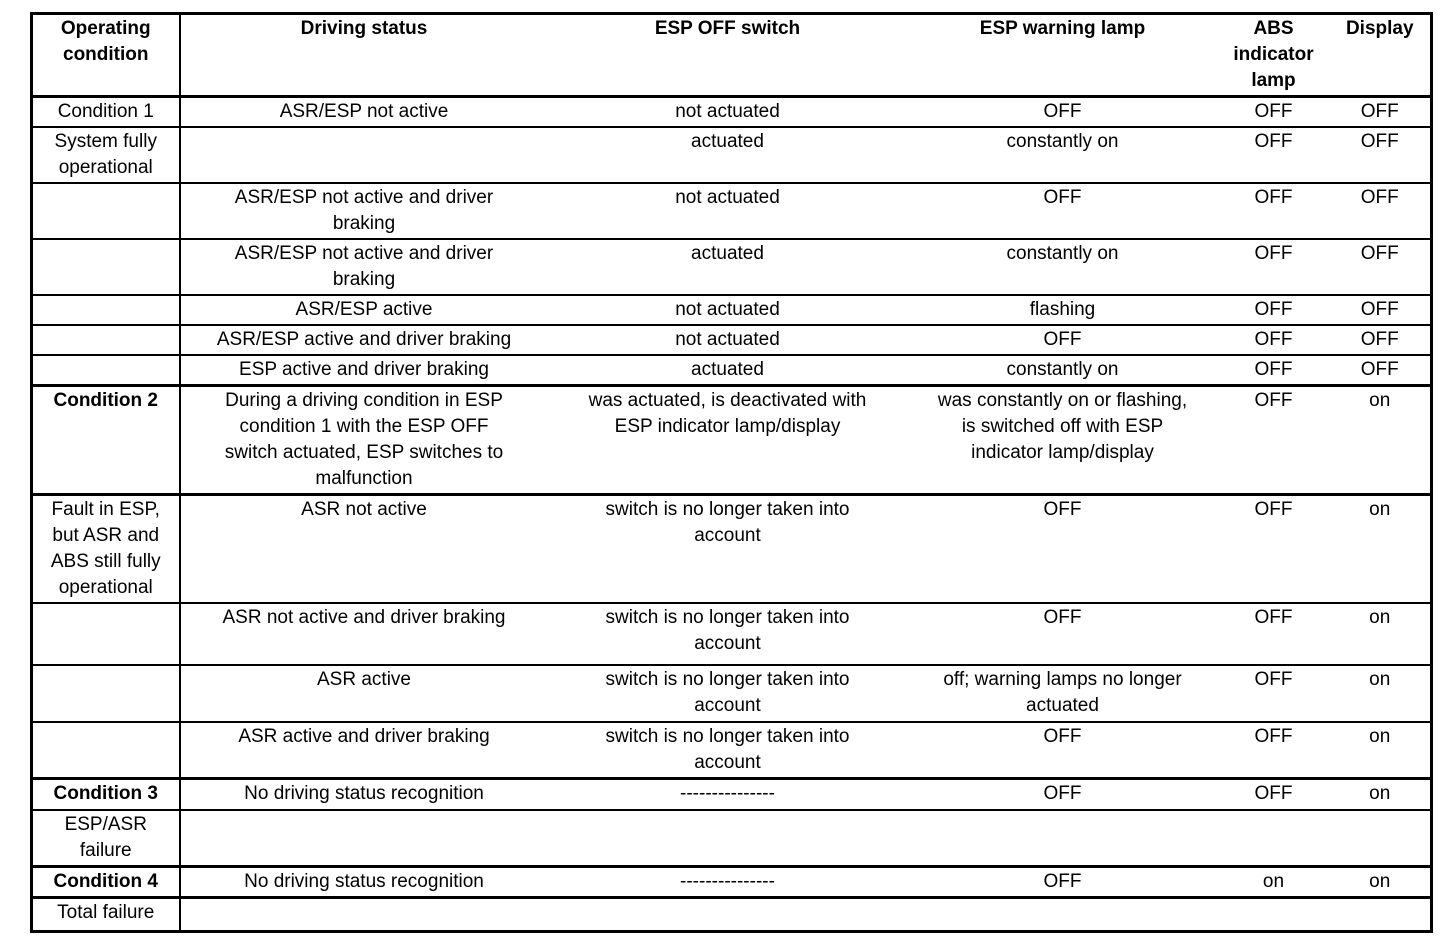  What do you see at coordinates (1380, 55) in the screenshot?
I see `column-header-display: Display` at bounding box center [1380, 55].